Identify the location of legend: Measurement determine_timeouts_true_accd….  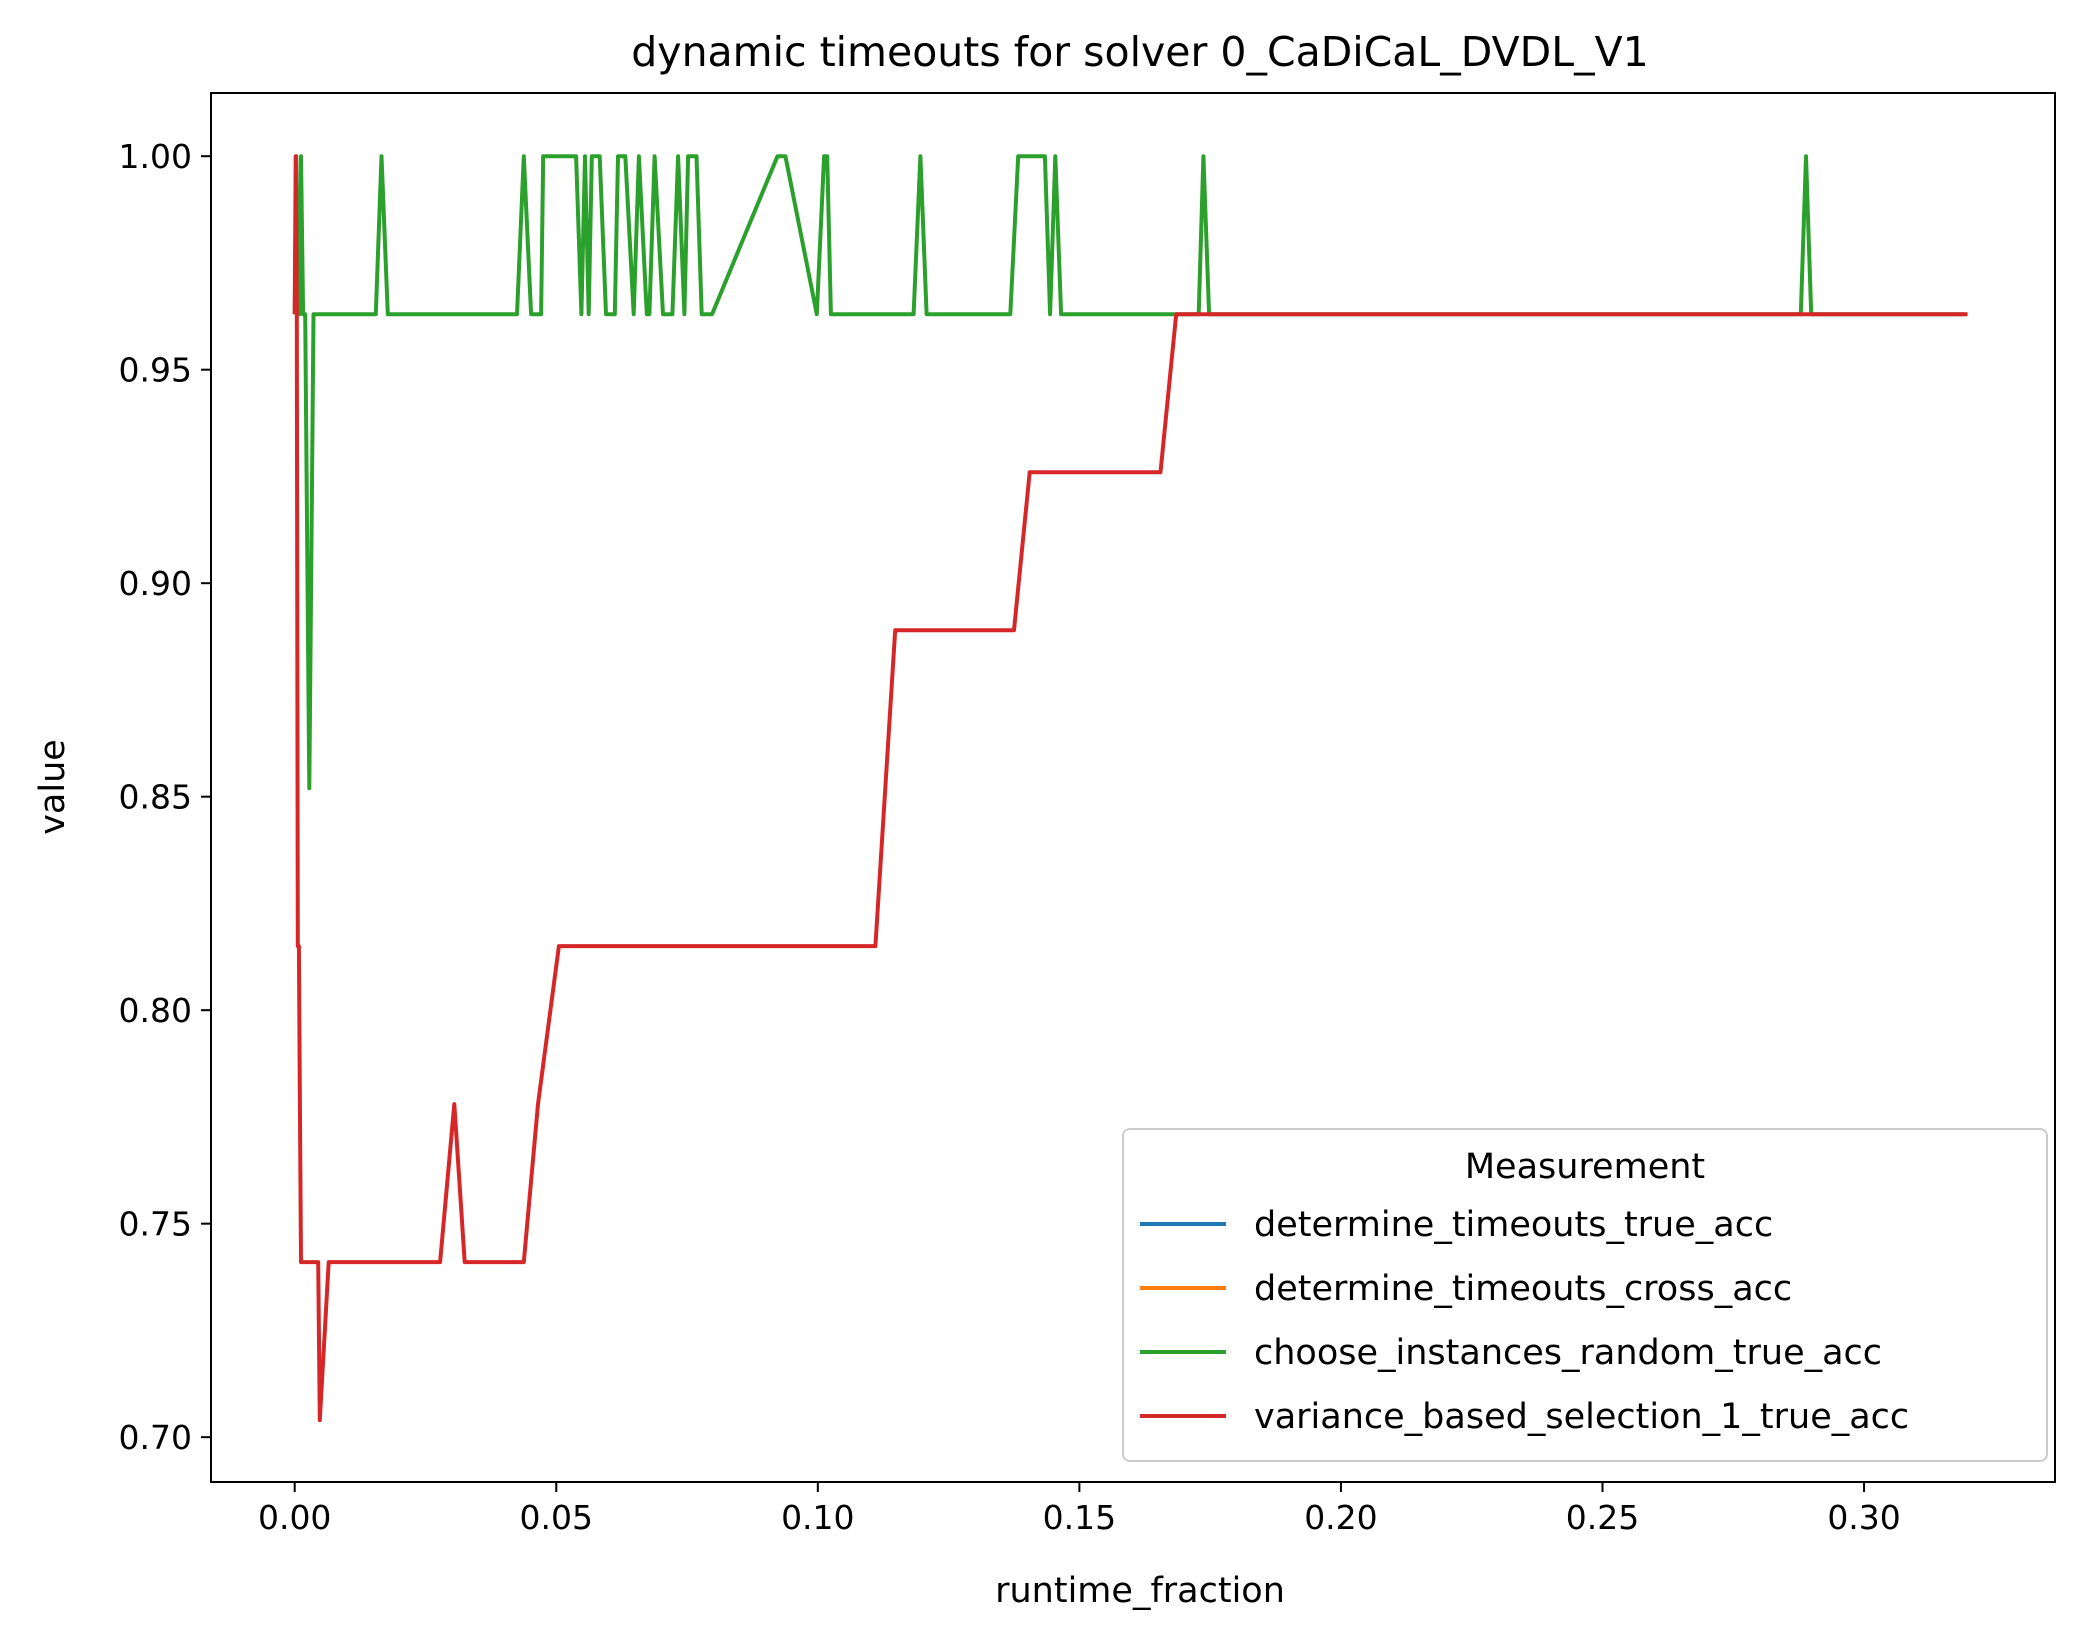
(1585, 1295).